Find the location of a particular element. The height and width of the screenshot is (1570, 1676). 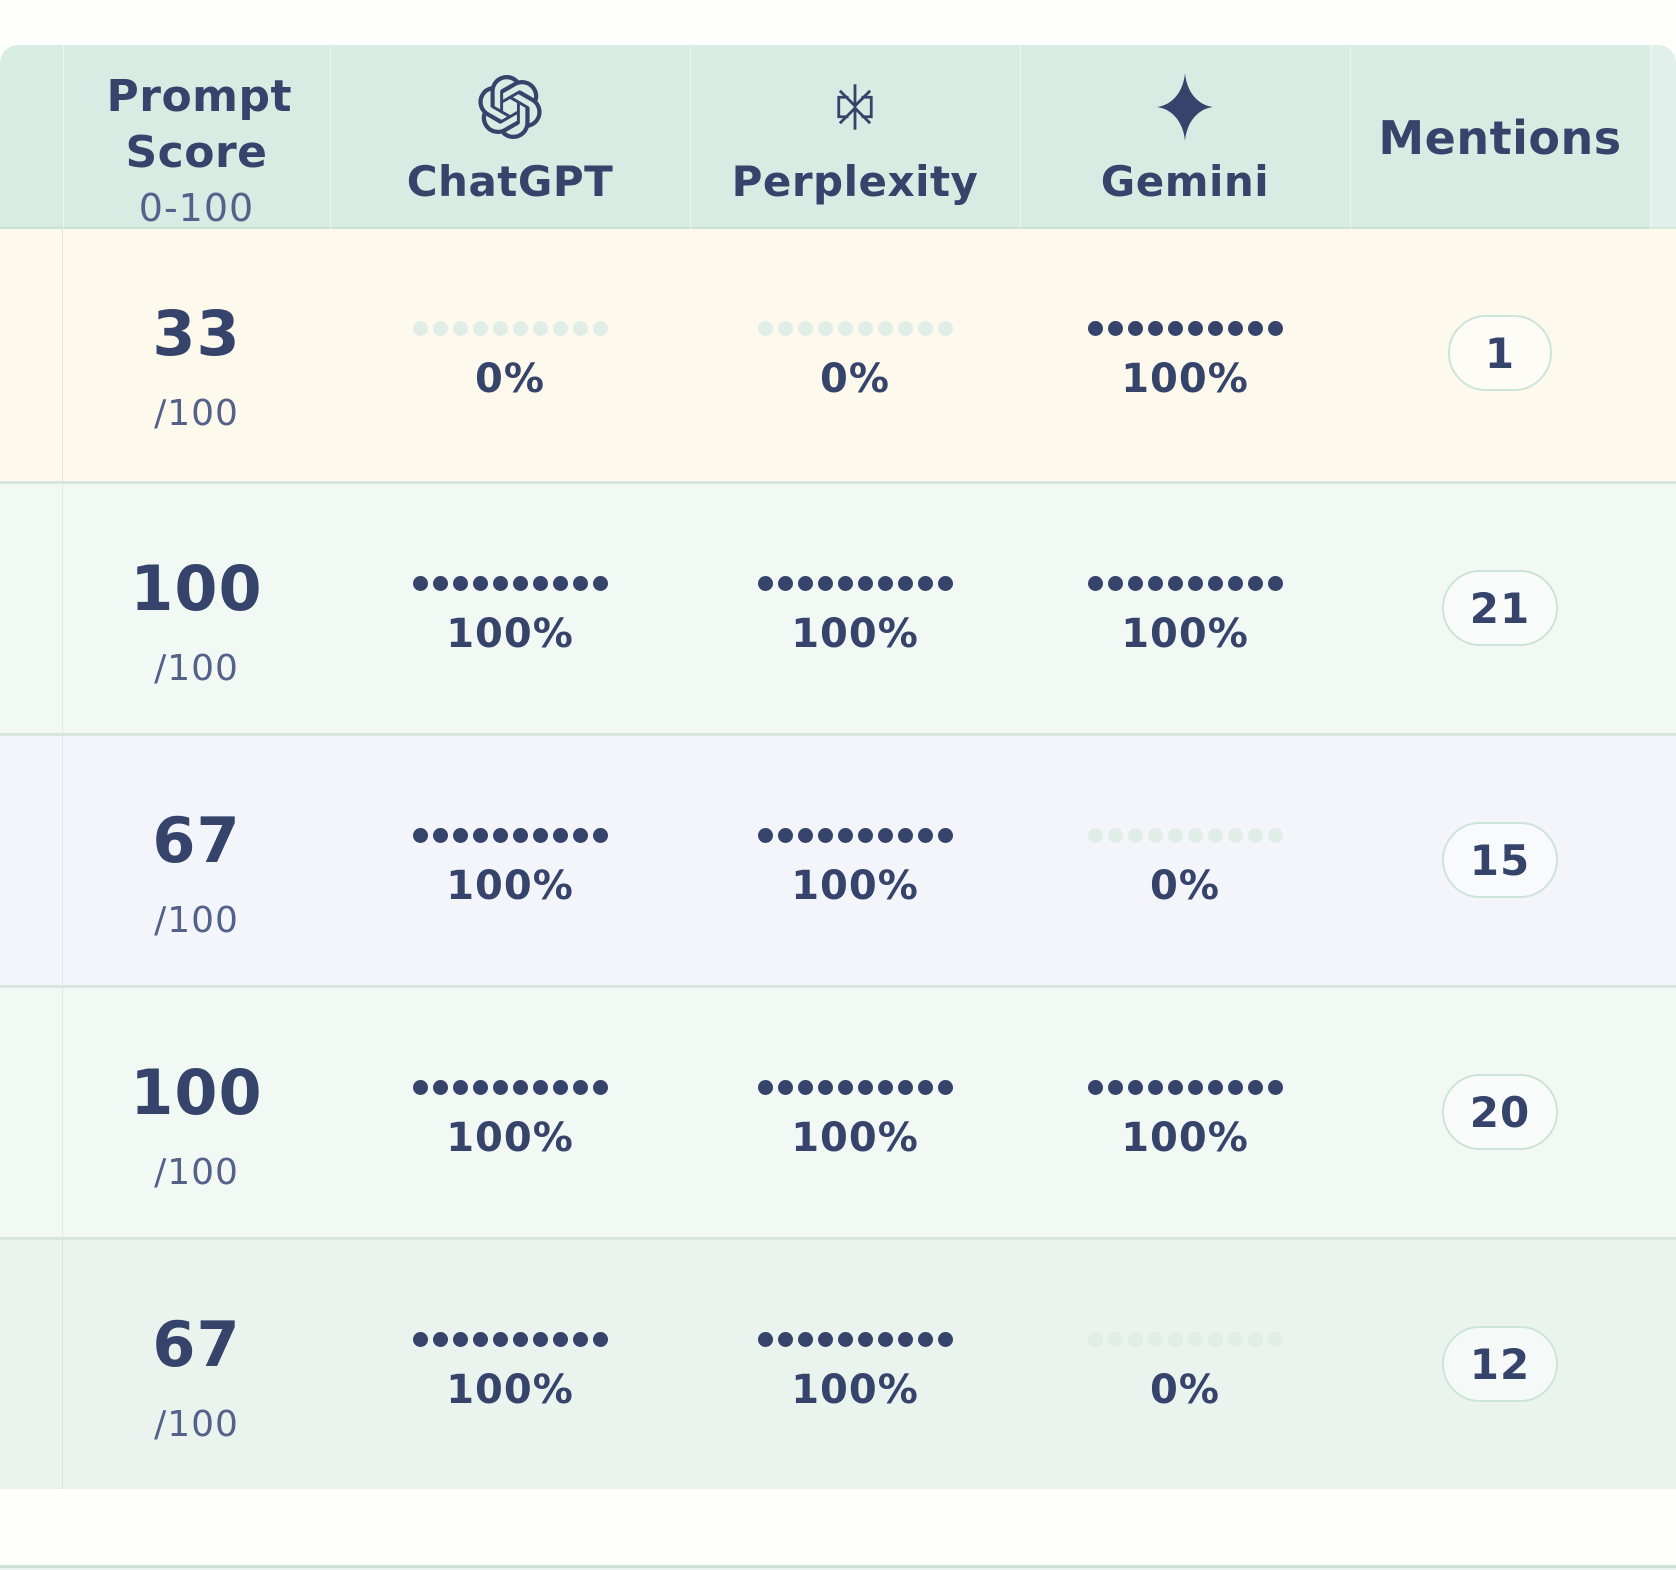

header-gemini: Gemini is located at coordinates (1185, 137).